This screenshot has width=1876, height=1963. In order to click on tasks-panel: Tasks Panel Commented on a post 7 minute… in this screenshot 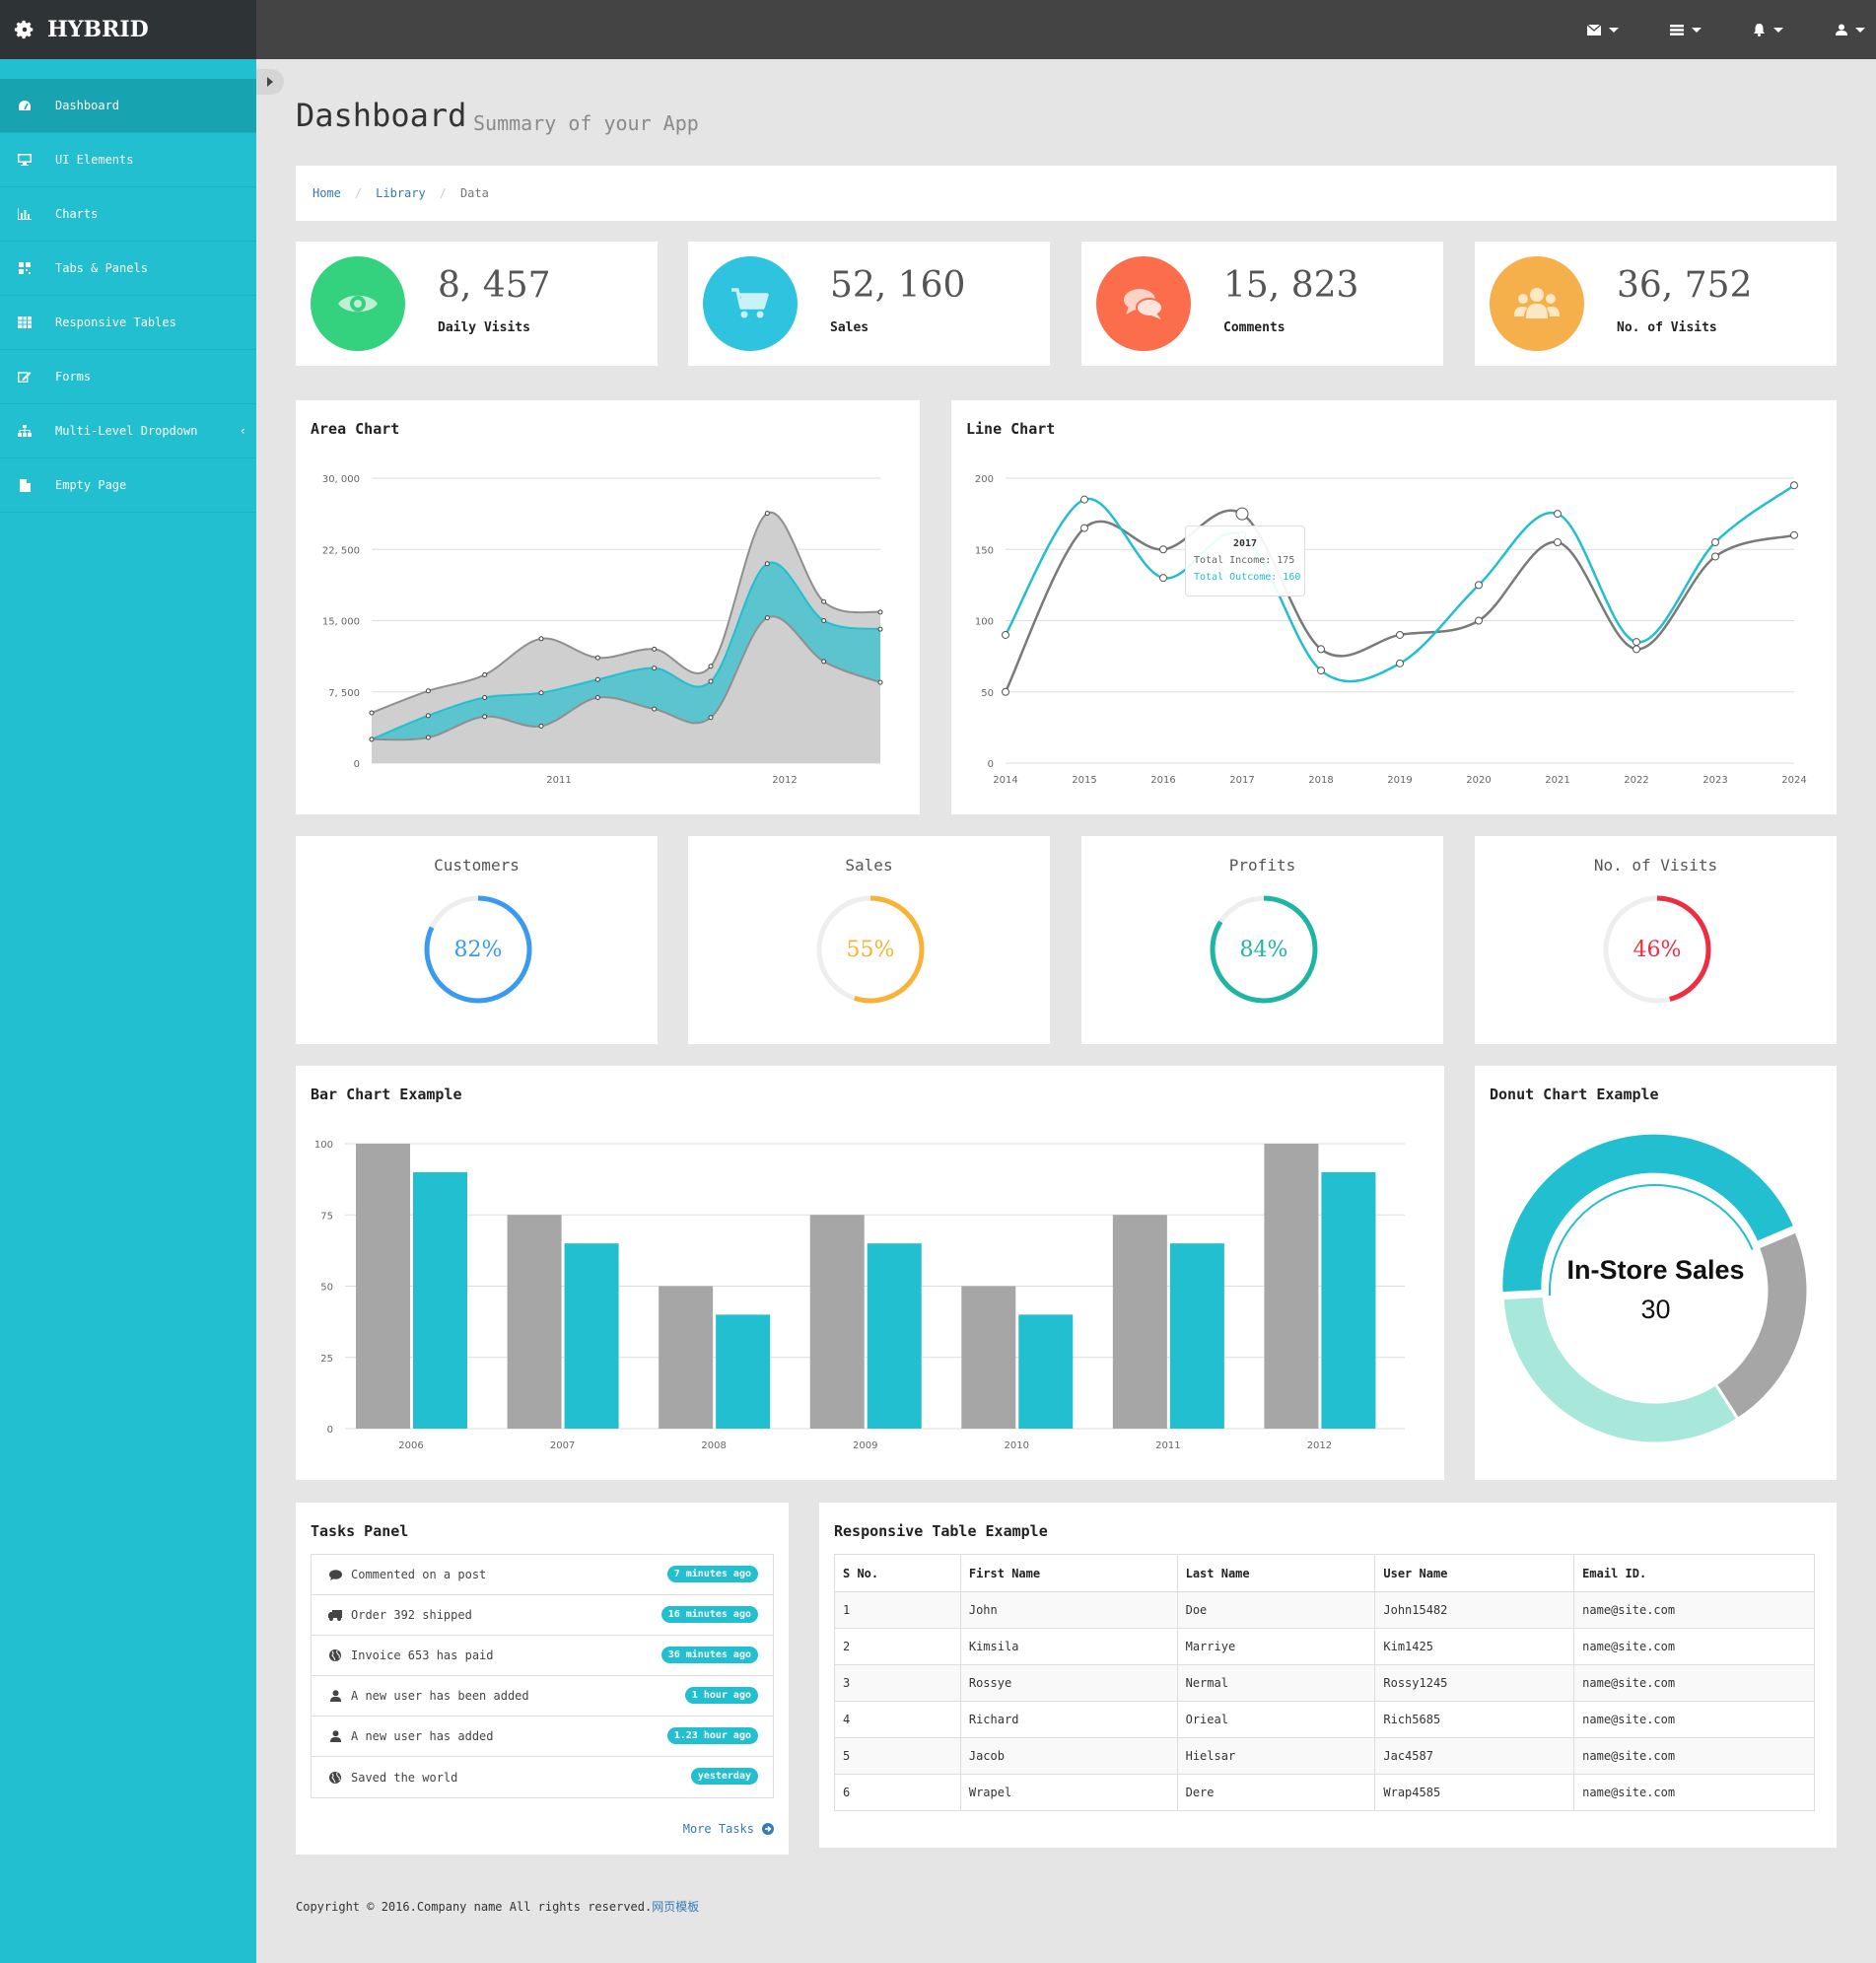, I will do `click(542, 1679)`.